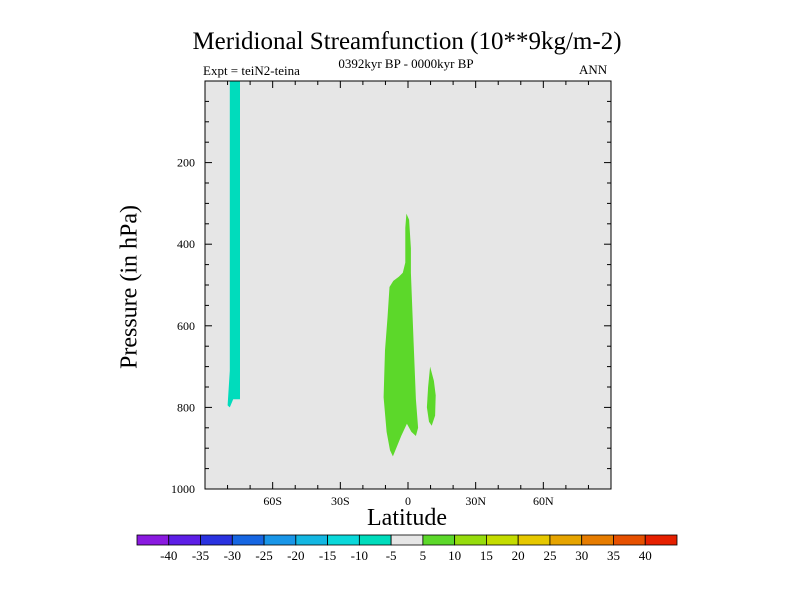  What do you see at coordinates (391, 555) in the screenshot?
I see `colorbar-label: -5` at bounding box center [391, 555].